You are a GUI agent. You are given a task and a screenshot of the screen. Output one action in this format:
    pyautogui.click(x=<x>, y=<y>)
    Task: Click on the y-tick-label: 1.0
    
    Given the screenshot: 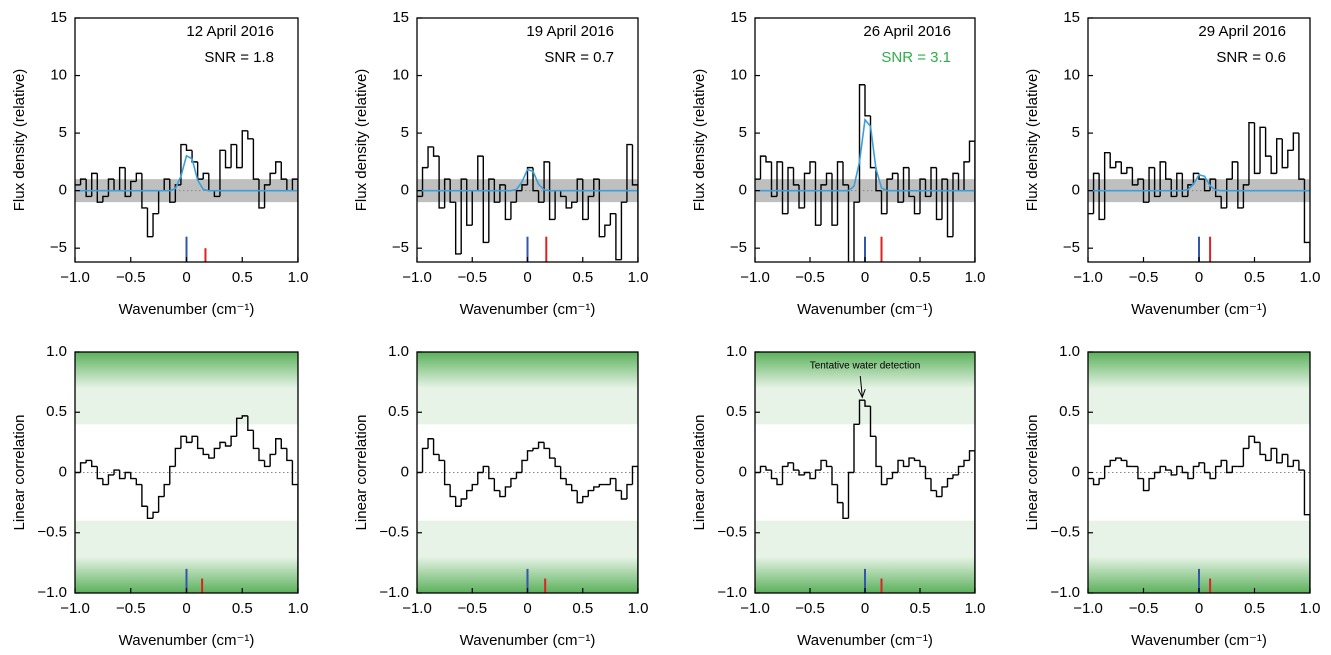 What is the action you would take?
    pyautogui.click(x=56, y=351)
    